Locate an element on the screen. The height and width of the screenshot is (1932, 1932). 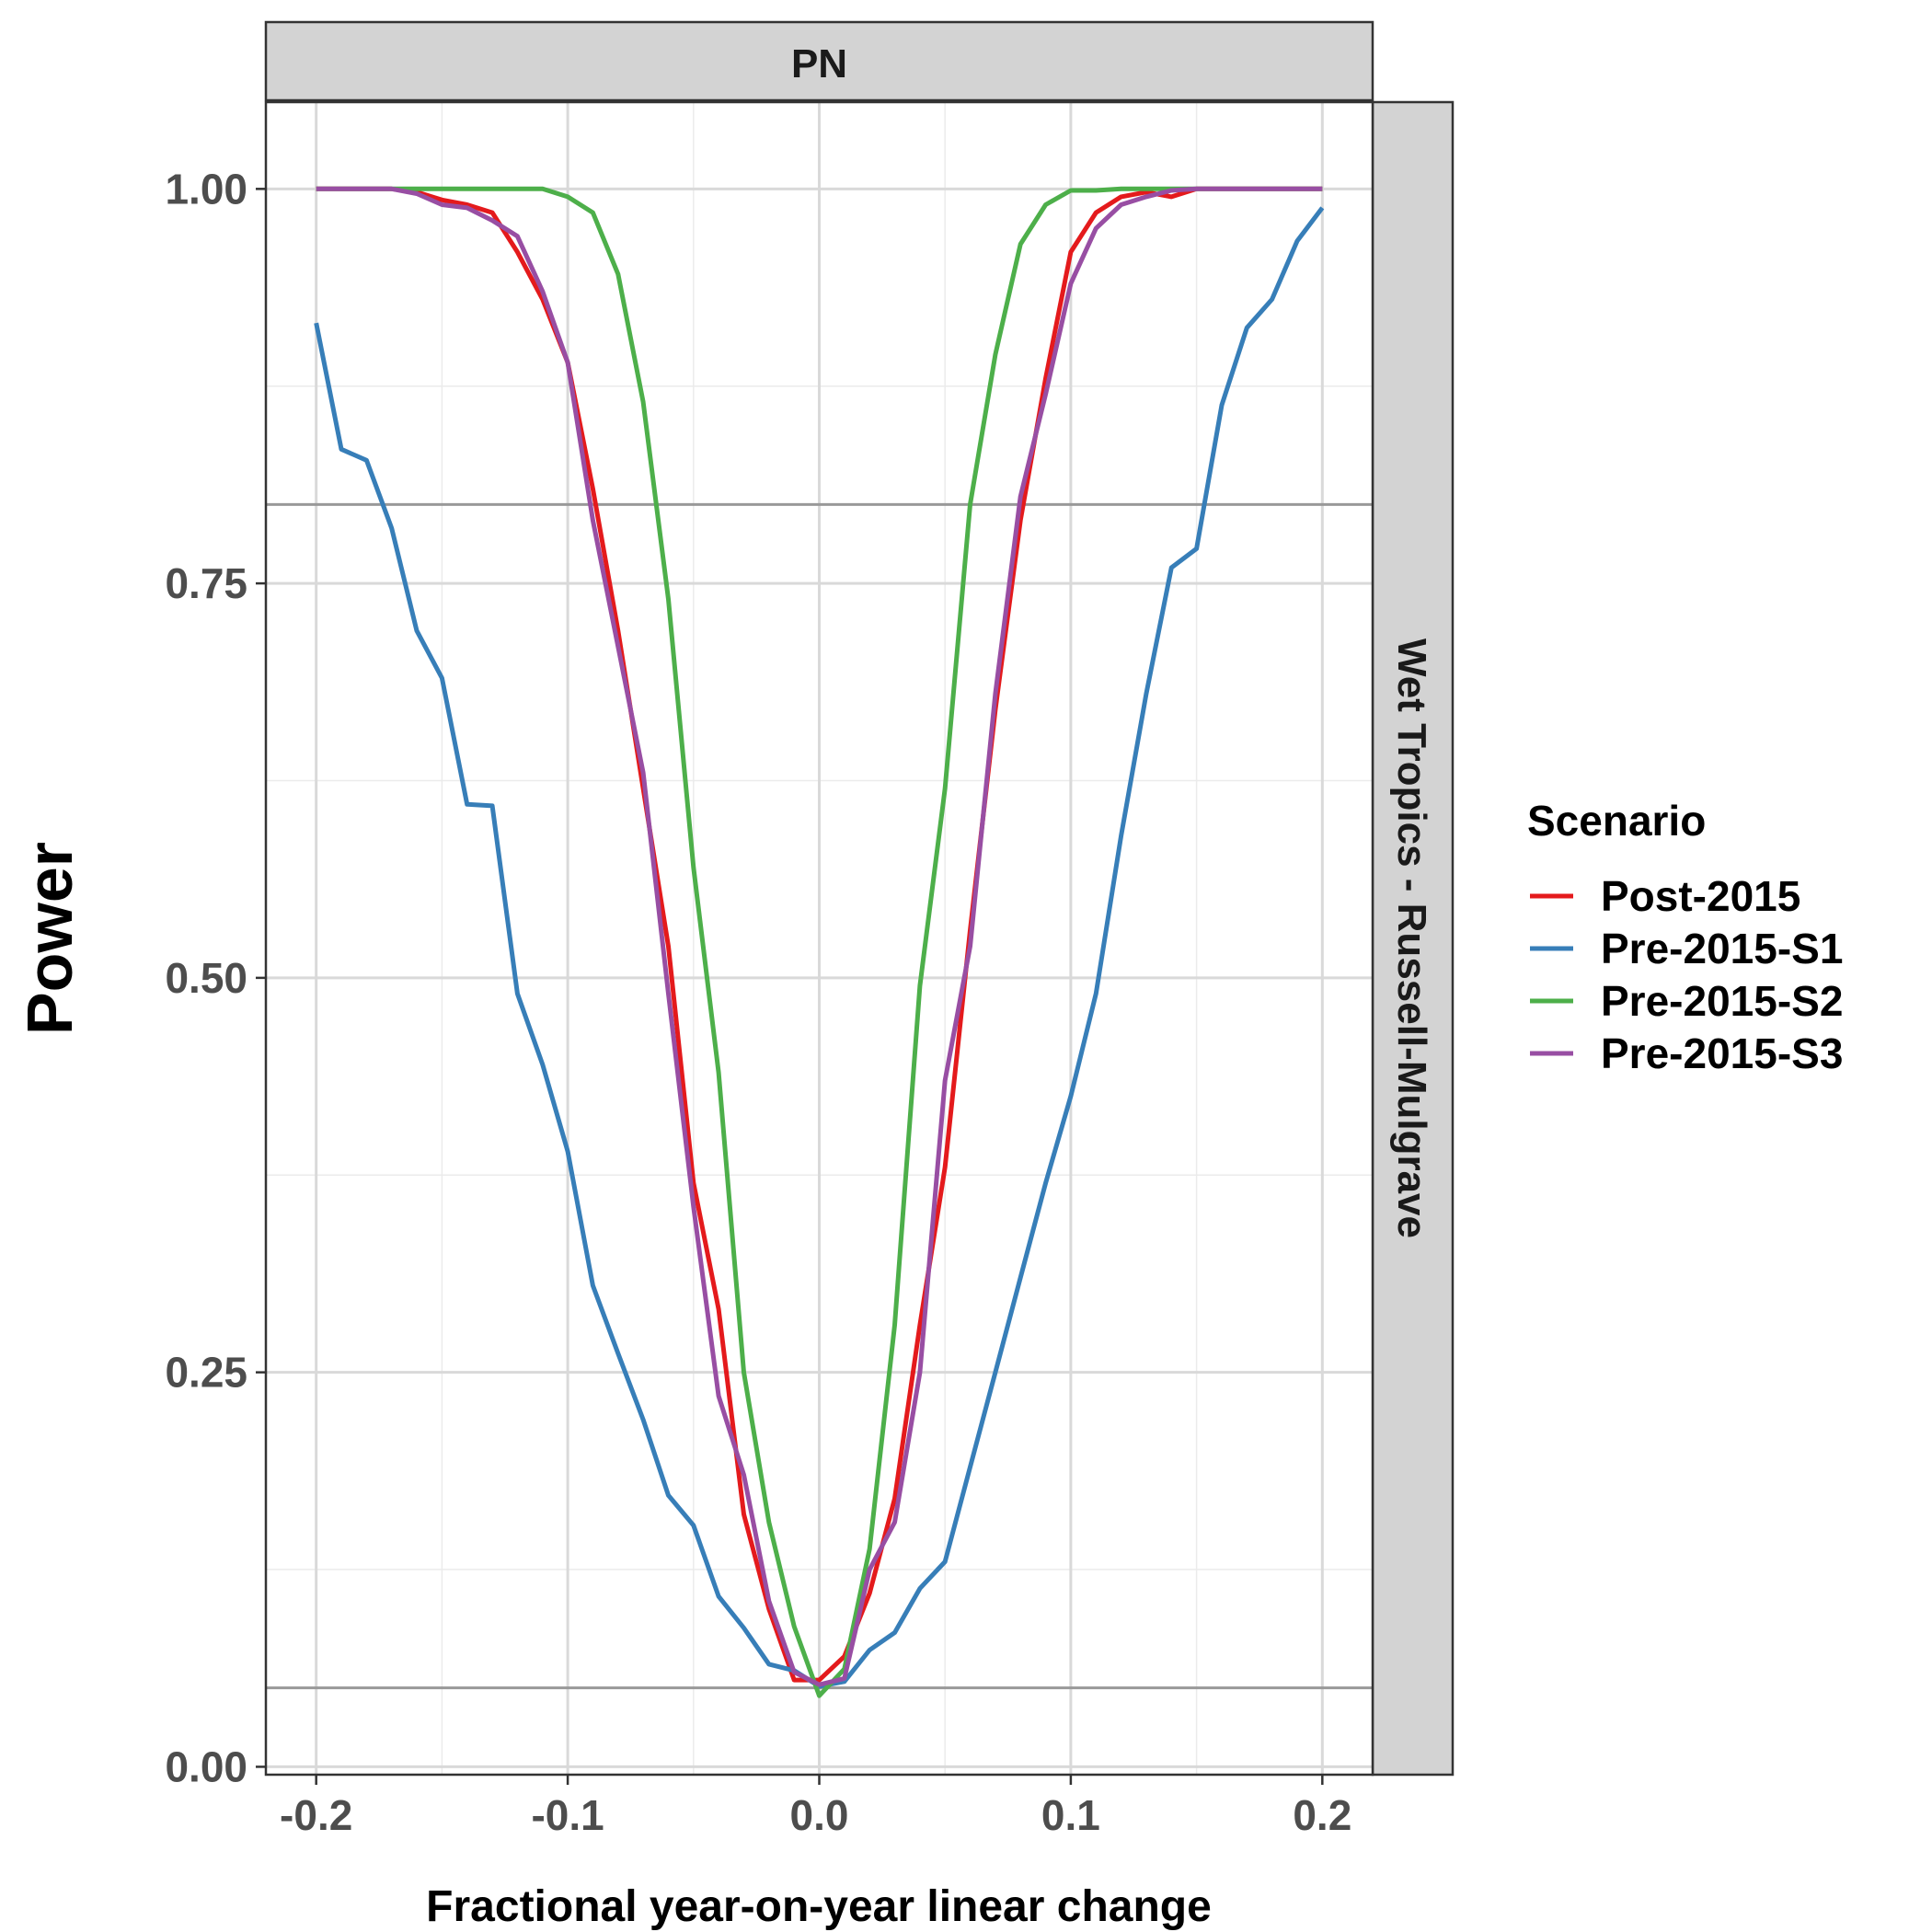
y-tick-label: 0.25 is located at coordinates (206, 1373).